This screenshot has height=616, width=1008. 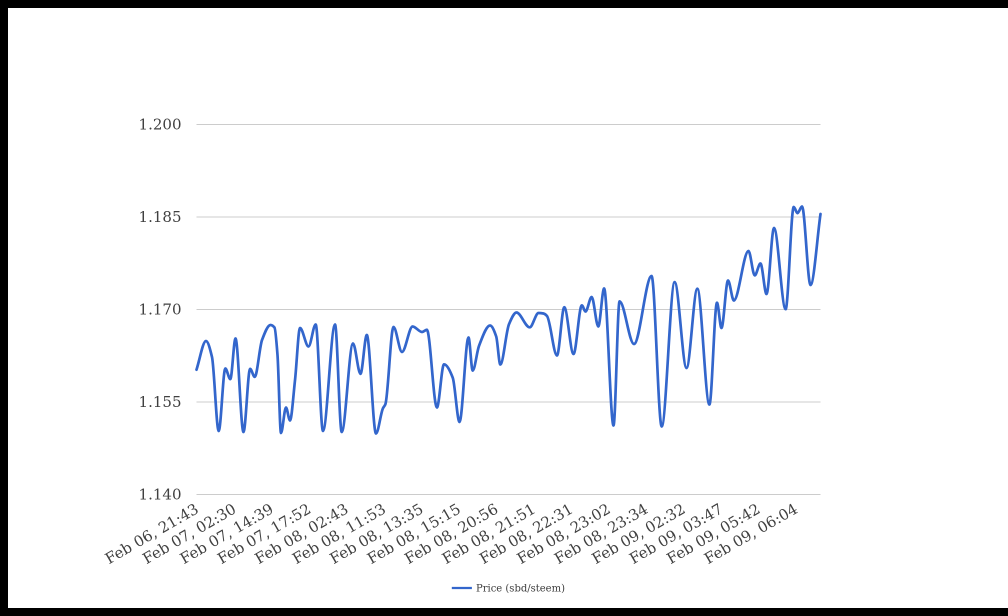 What do you see at coordinates (160, 494) in the screenshot?
I see `y-axis-label: 1.140` at bounding box center [160, 494].